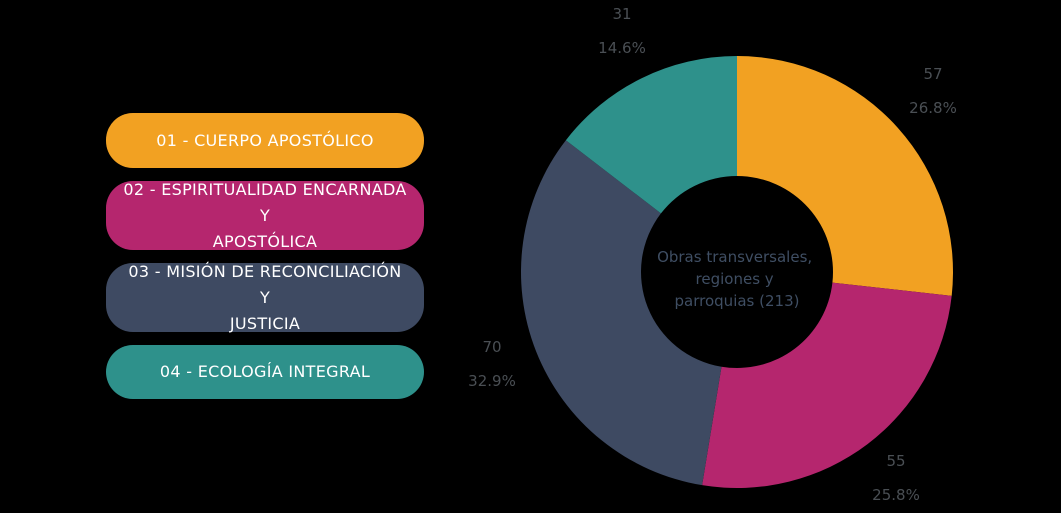 The width and height of the screenshot is (1061, 513). I want to click on data-label-percent: 32.9%, so click(492, 381).